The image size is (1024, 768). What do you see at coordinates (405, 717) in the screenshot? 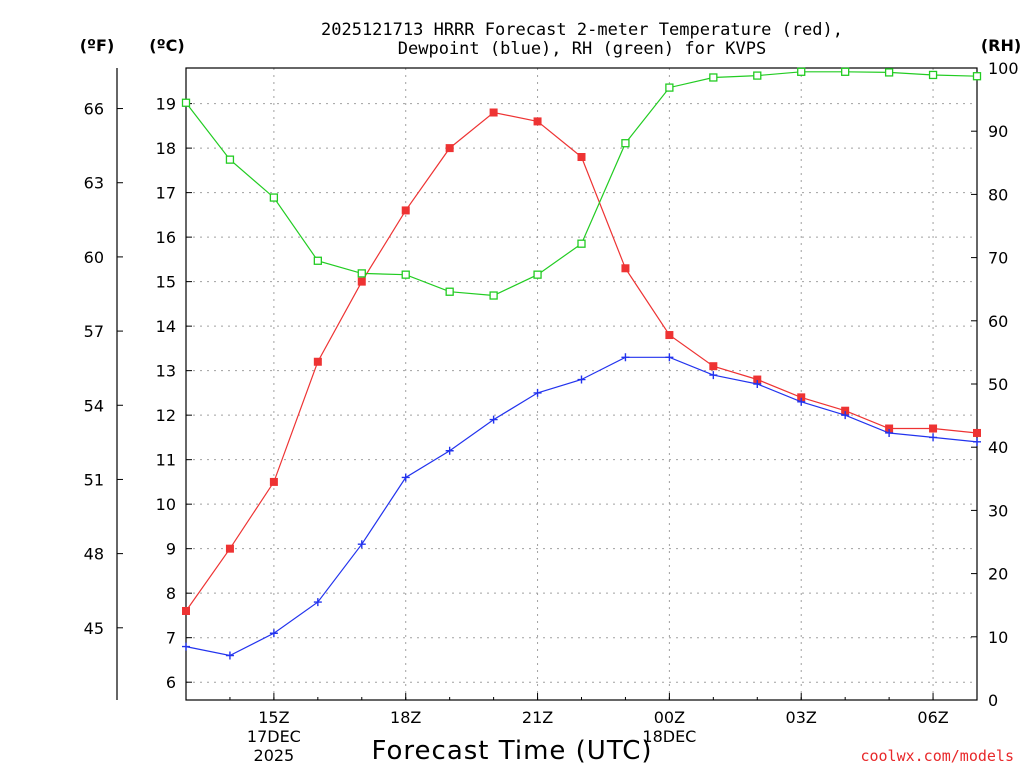
I see `x-tick-label: 18Z` at bounding box center [405, 717].